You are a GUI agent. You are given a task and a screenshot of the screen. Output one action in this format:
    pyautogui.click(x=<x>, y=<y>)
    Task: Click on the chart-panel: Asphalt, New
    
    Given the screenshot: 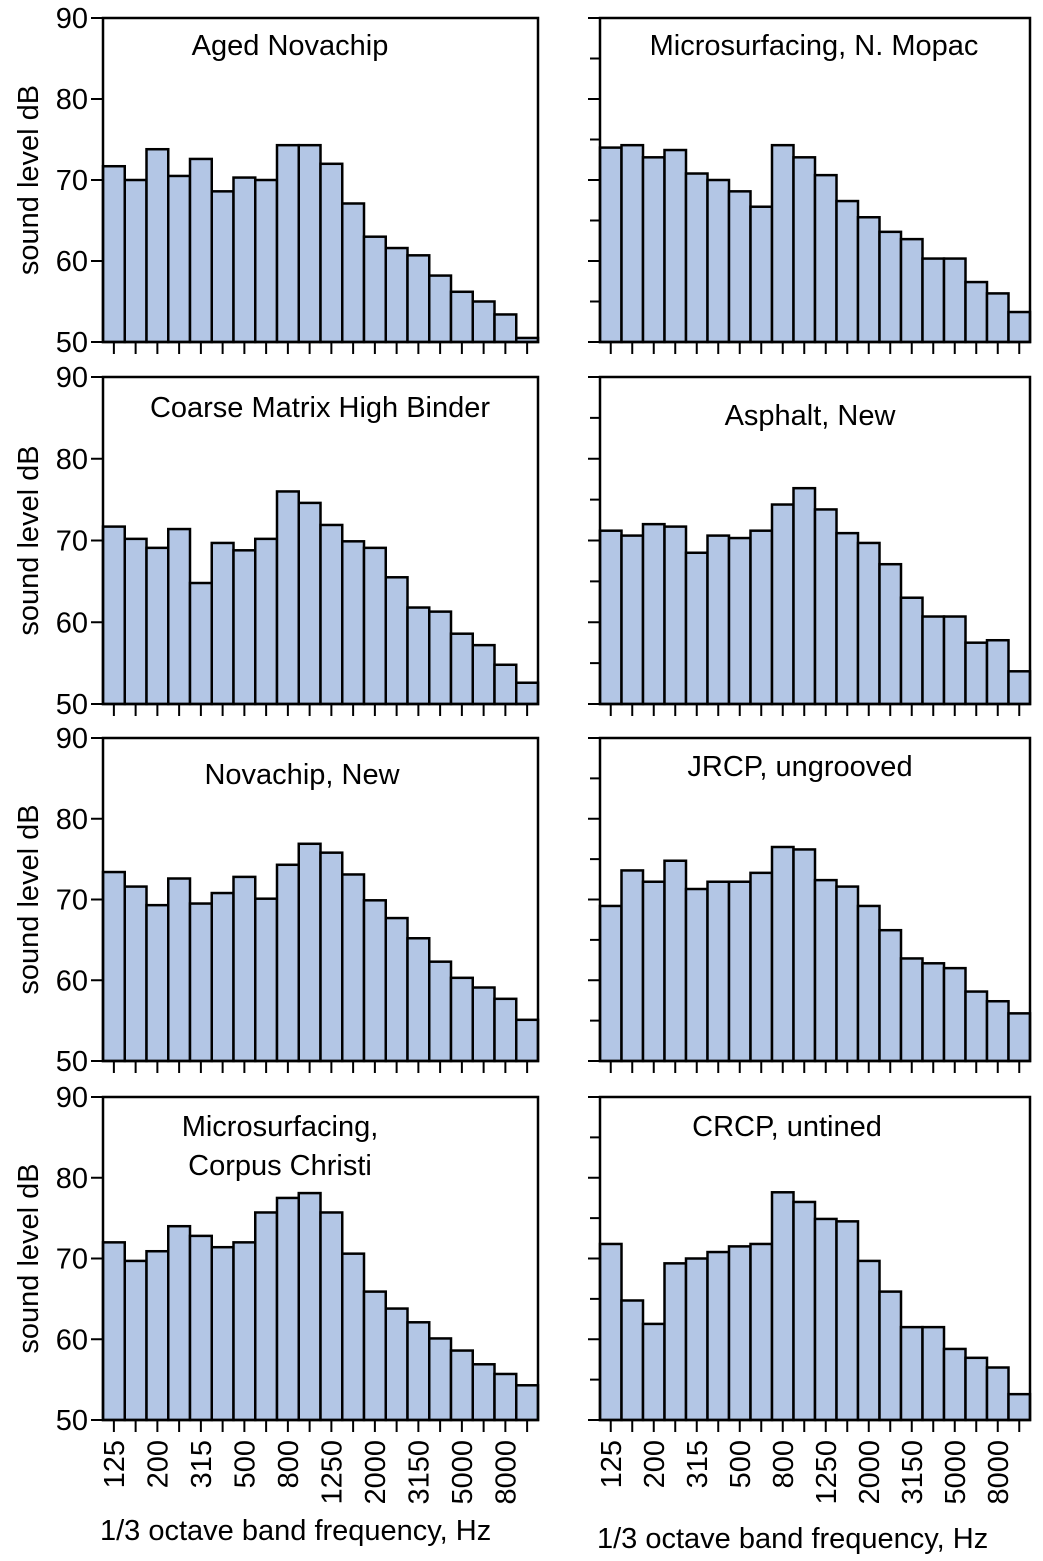 What is the action you would take?
    pyautogui.click(x=810, y=545)
    